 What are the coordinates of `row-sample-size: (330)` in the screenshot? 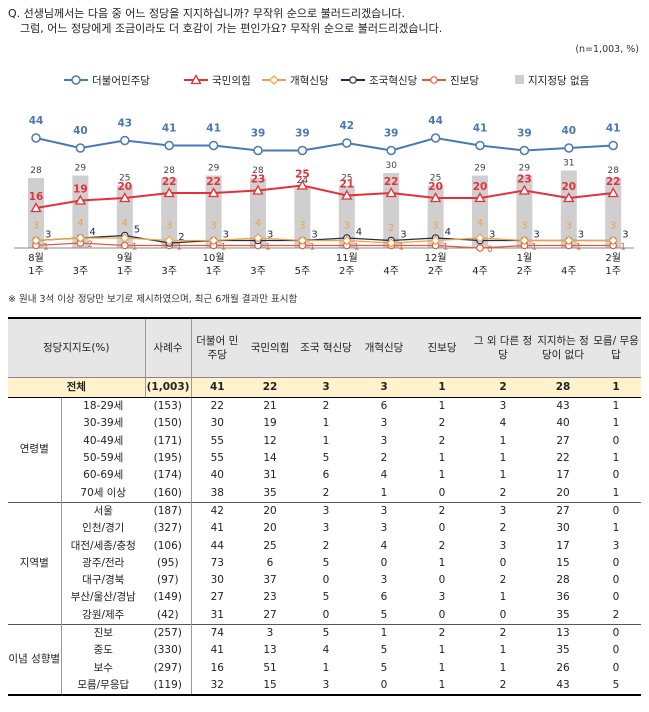 It's located at (168, 651).